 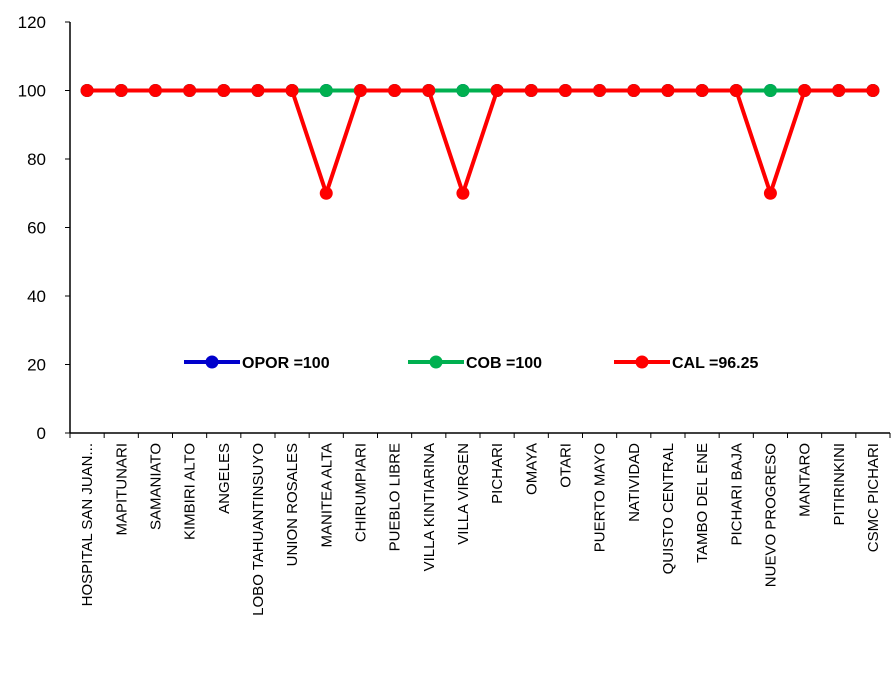 What do you see at coordinates (395, 497) in the screenshot?
I see `x-tick-label: PUEBLO LIBRE` at bounding box center [395, 497].